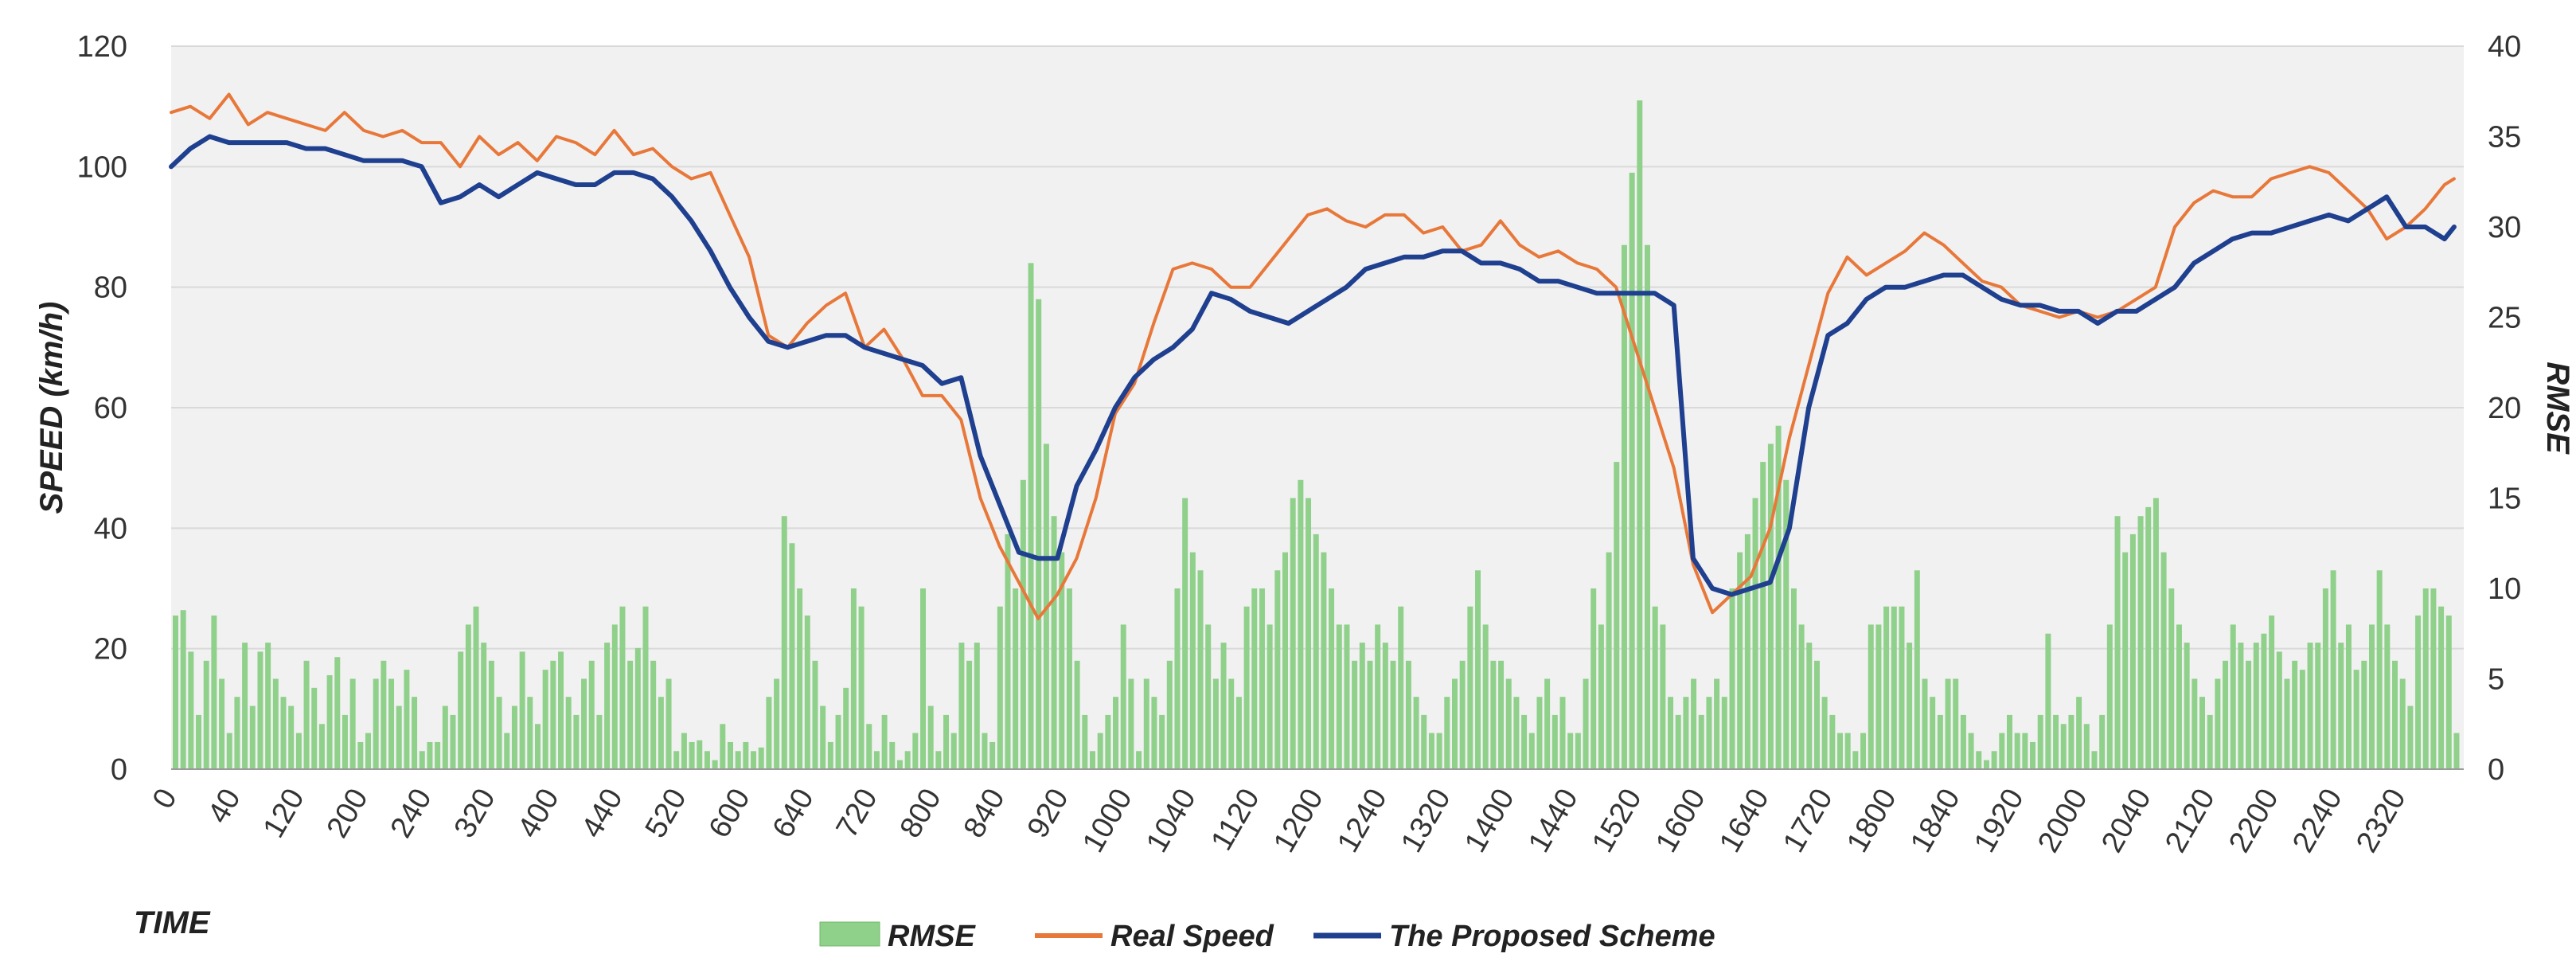  What do you see at coordinates (102, 47) in the screenshot?
I see `y-left-tick-label: 120` at bounding box center [102, 47].